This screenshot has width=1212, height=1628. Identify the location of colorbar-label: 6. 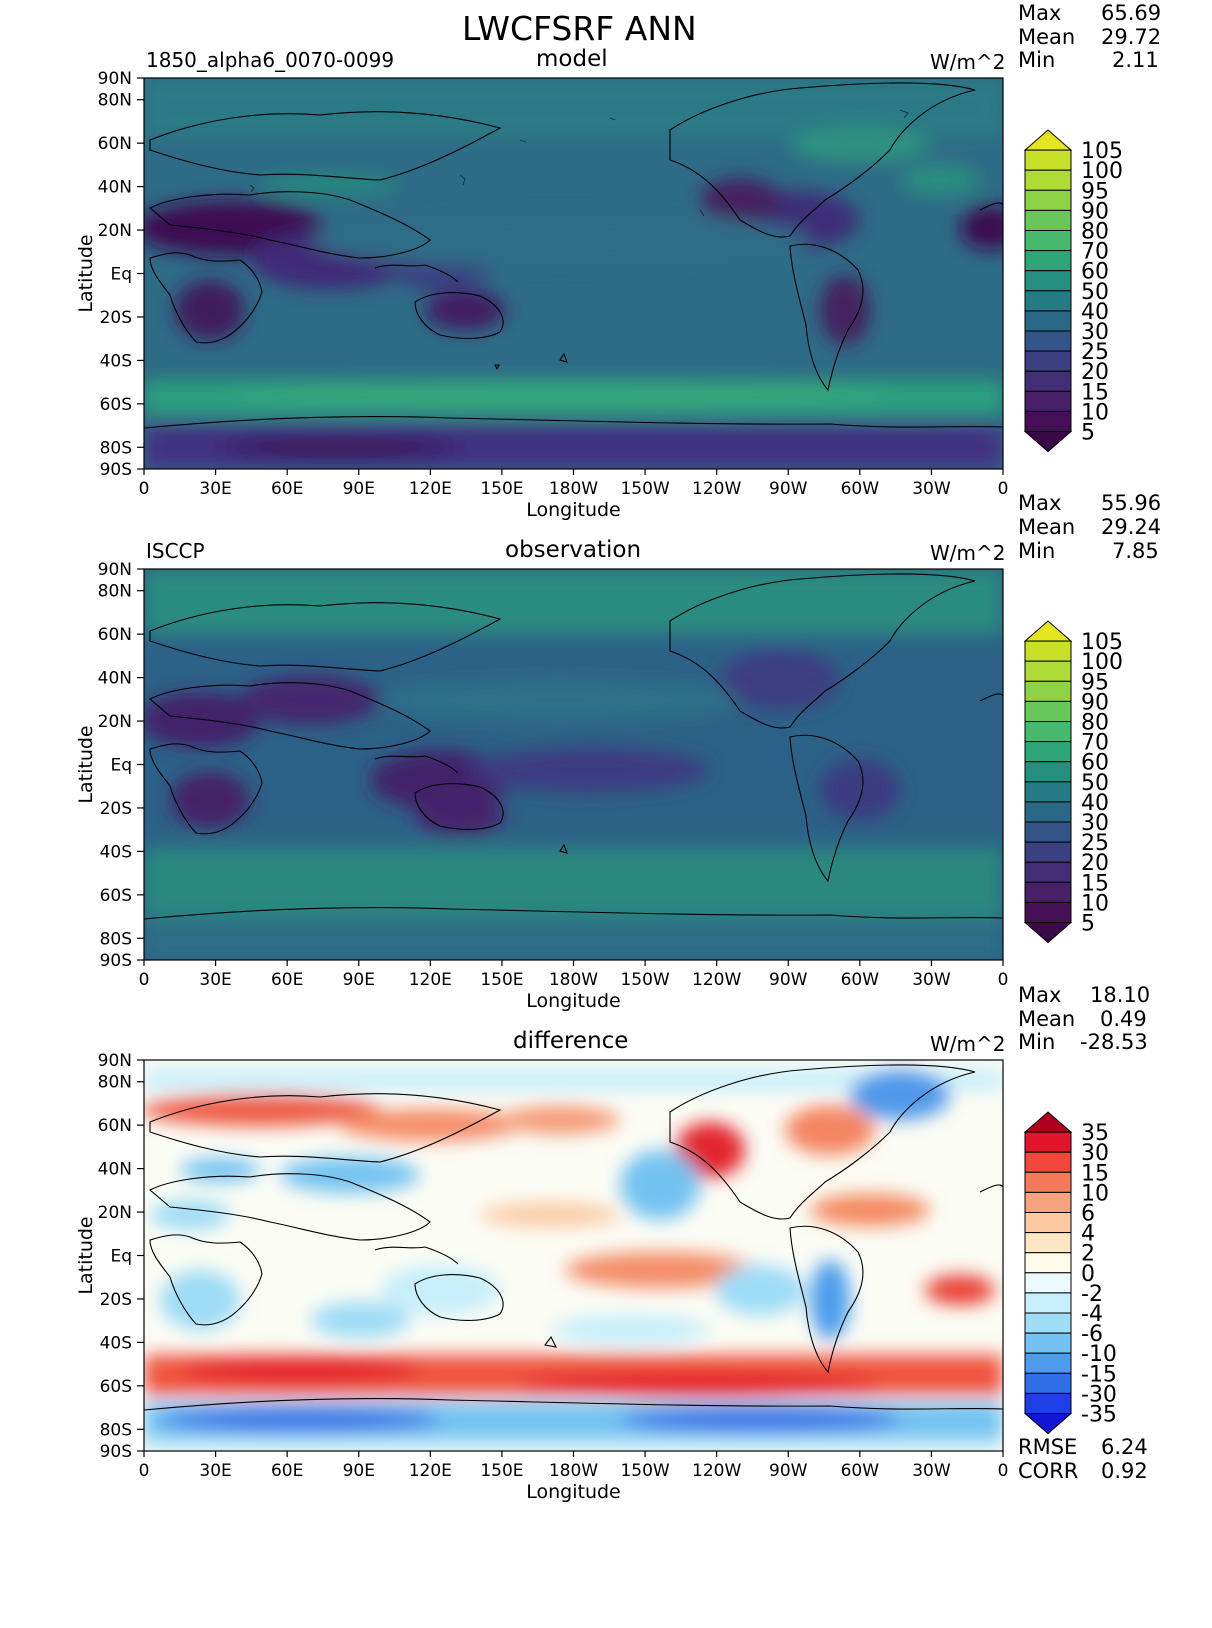
(1088, 1214).